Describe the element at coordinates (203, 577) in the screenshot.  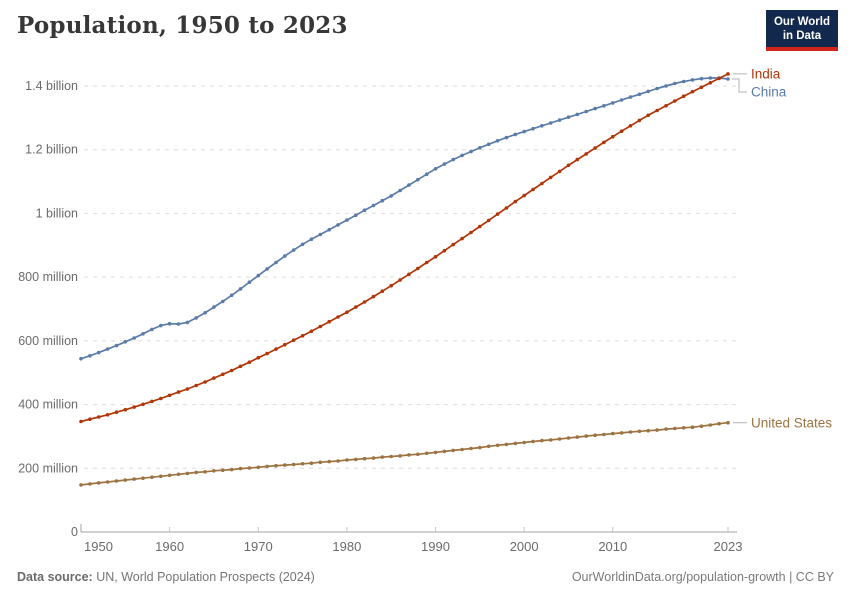
I see `data-source-value: UN, World Population Prospects (2024)` at that location.